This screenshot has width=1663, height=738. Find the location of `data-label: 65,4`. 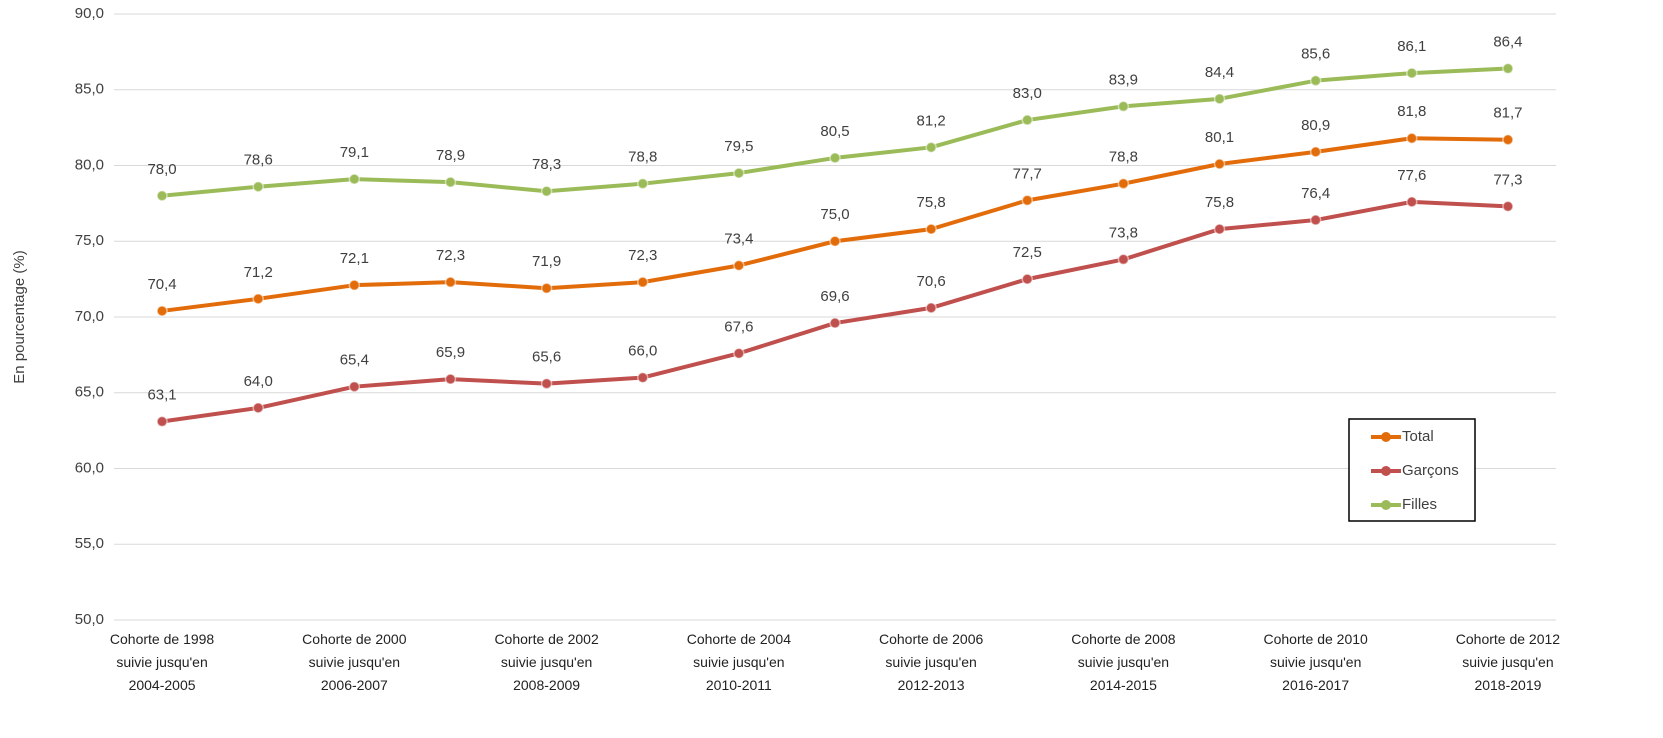

data-label: 65,4 is located at coordinates (354, 360).